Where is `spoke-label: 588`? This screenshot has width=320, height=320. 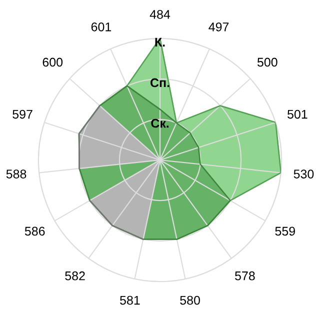
spoke-label: 588 is located at coordinates (16, 174).